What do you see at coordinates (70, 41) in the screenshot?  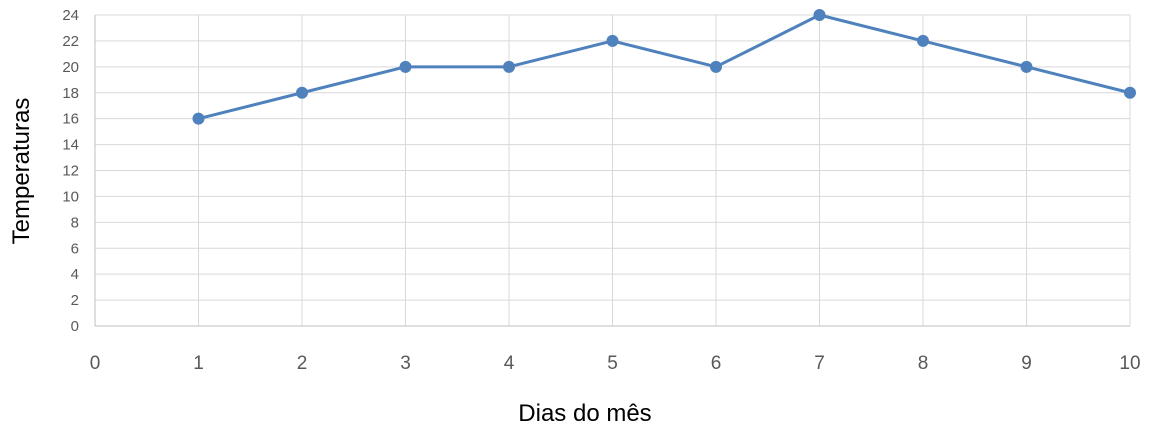 I see `y-tick-label: 22` at bounding box center [70, 41].